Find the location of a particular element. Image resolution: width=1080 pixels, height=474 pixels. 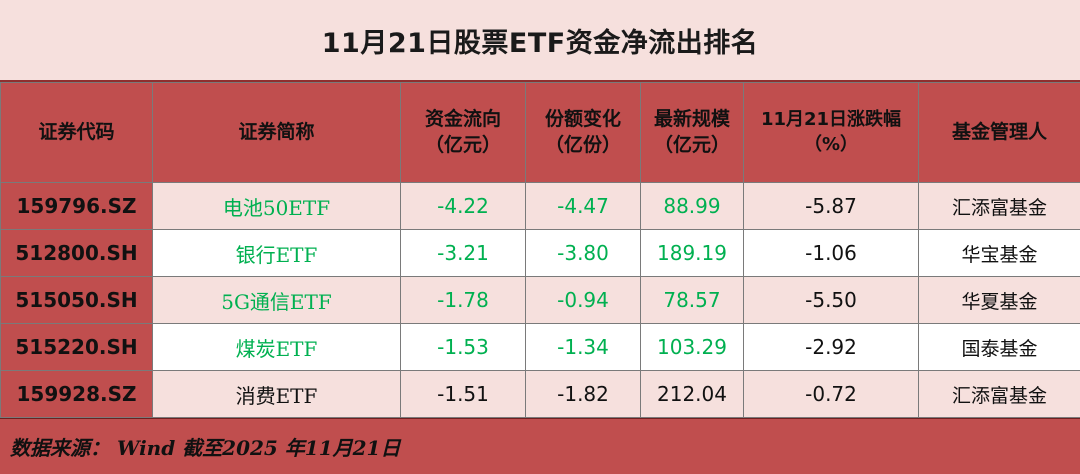

cell-change: -1.06 is located at coordinates (831, 253).